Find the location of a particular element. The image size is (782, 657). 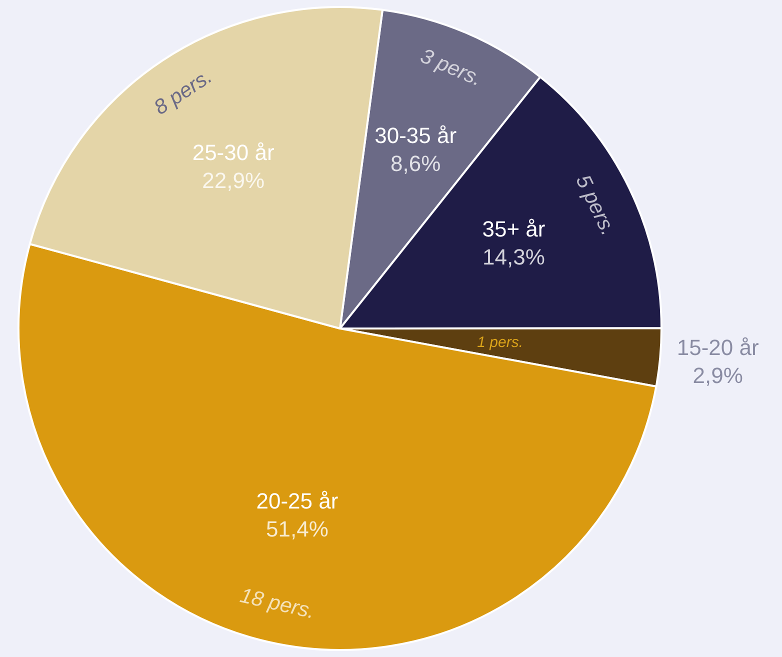

text: 8 pers. is located at coordinates (183, 92).